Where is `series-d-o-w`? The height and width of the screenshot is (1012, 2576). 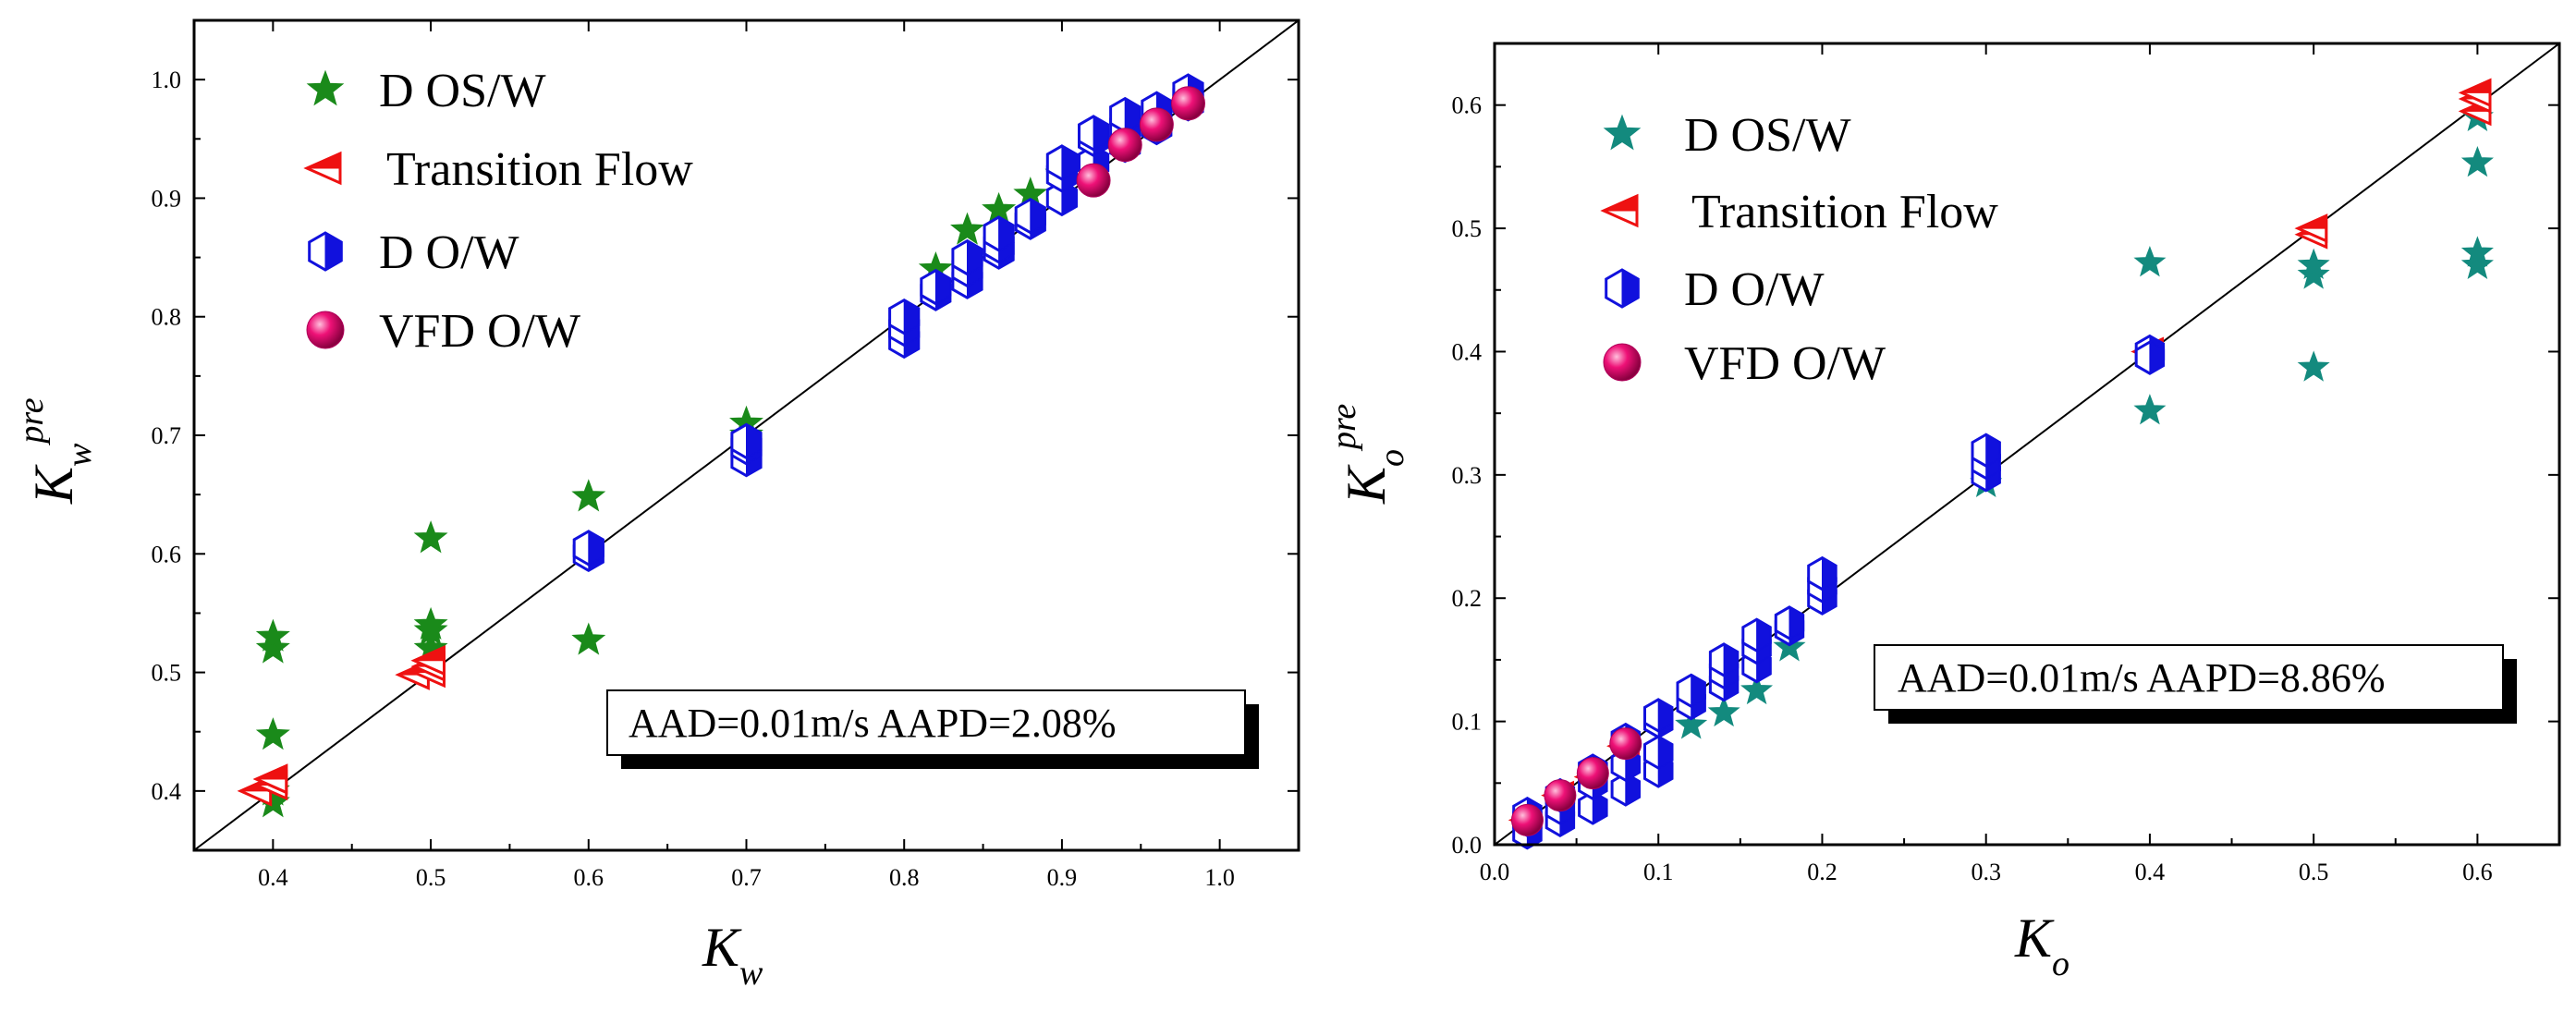
series-d-o-w is located at coordinates (1839, 592).